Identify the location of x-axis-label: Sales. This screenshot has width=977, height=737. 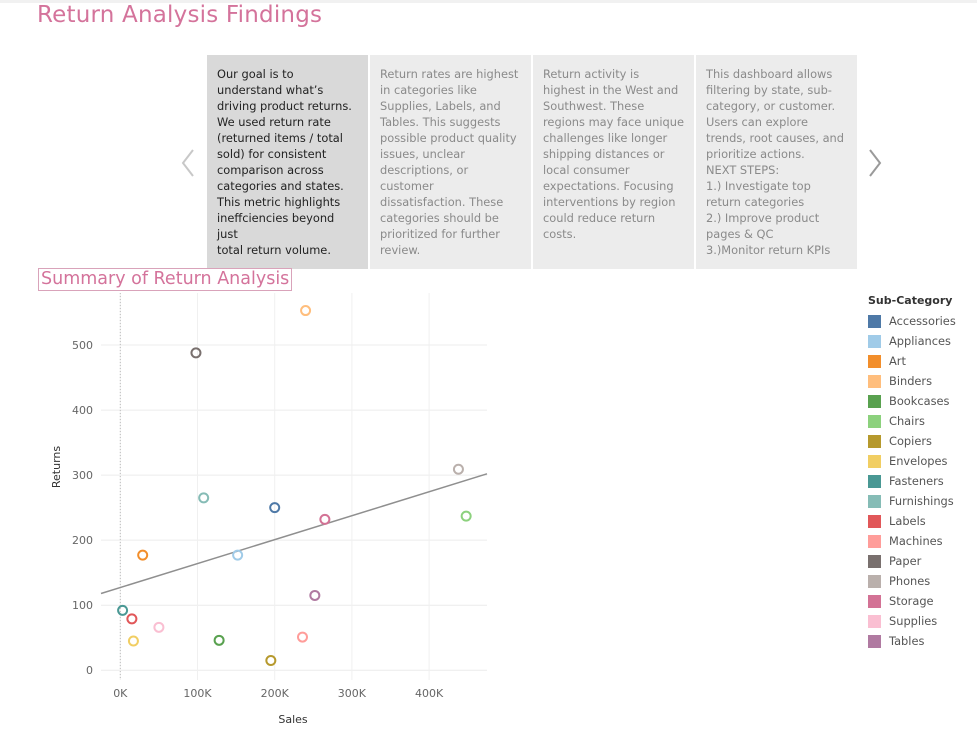
(293, 719).